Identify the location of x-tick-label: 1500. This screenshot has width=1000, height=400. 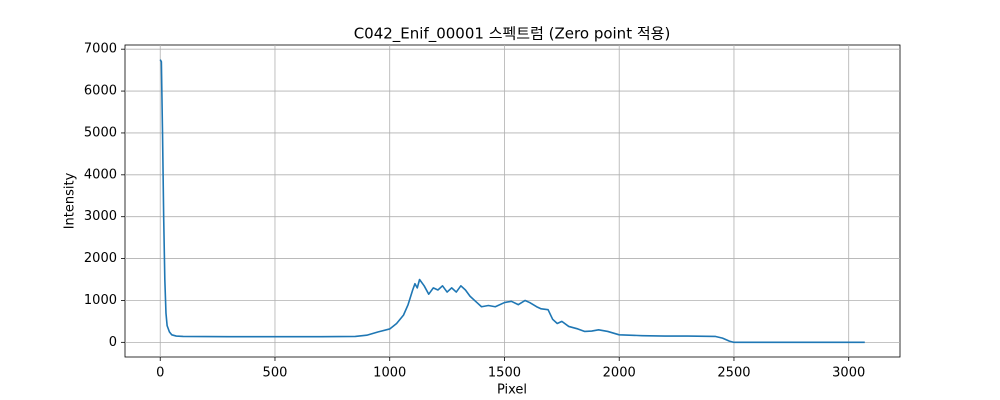
(504, 373).